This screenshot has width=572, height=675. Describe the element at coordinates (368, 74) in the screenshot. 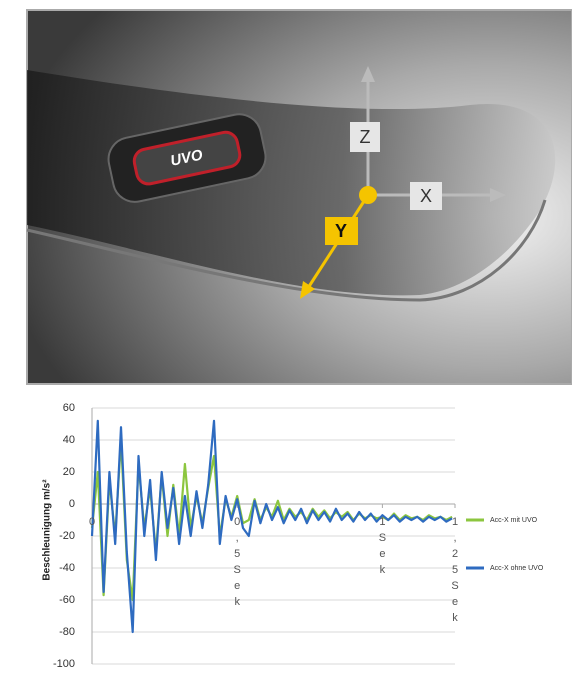

I see `z-arrow` at that location.